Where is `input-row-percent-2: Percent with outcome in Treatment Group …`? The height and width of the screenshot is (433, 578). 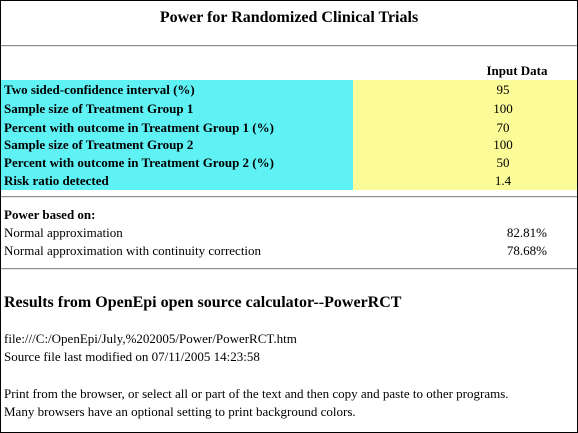
input-row-percent-2: Percent with outcome in Treatment Group … is located at coordinates (289, 162).